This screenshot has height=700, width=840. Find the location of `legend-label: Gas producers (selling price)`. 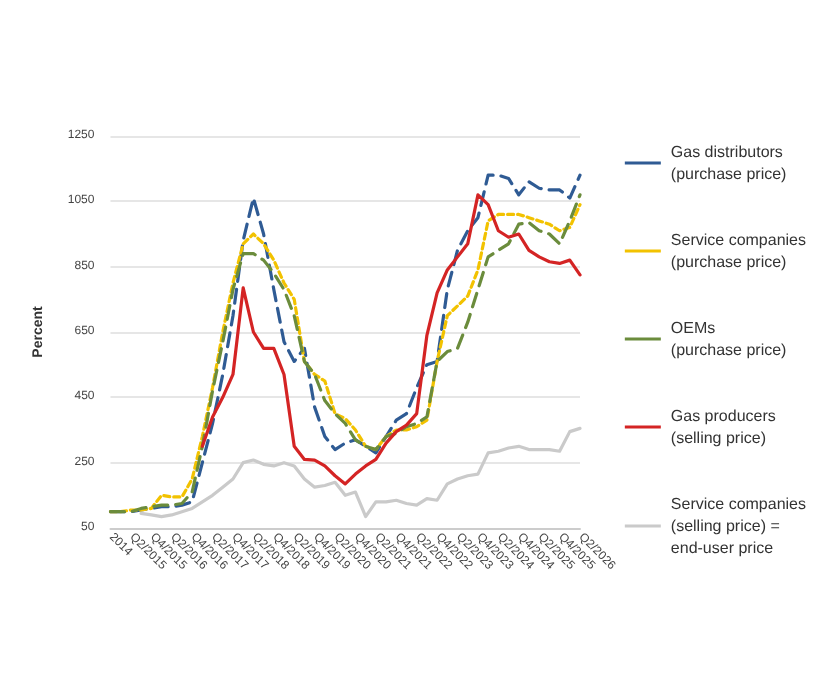

legend-label: Gas producers (selling price) is located at coordinates (723, 427).